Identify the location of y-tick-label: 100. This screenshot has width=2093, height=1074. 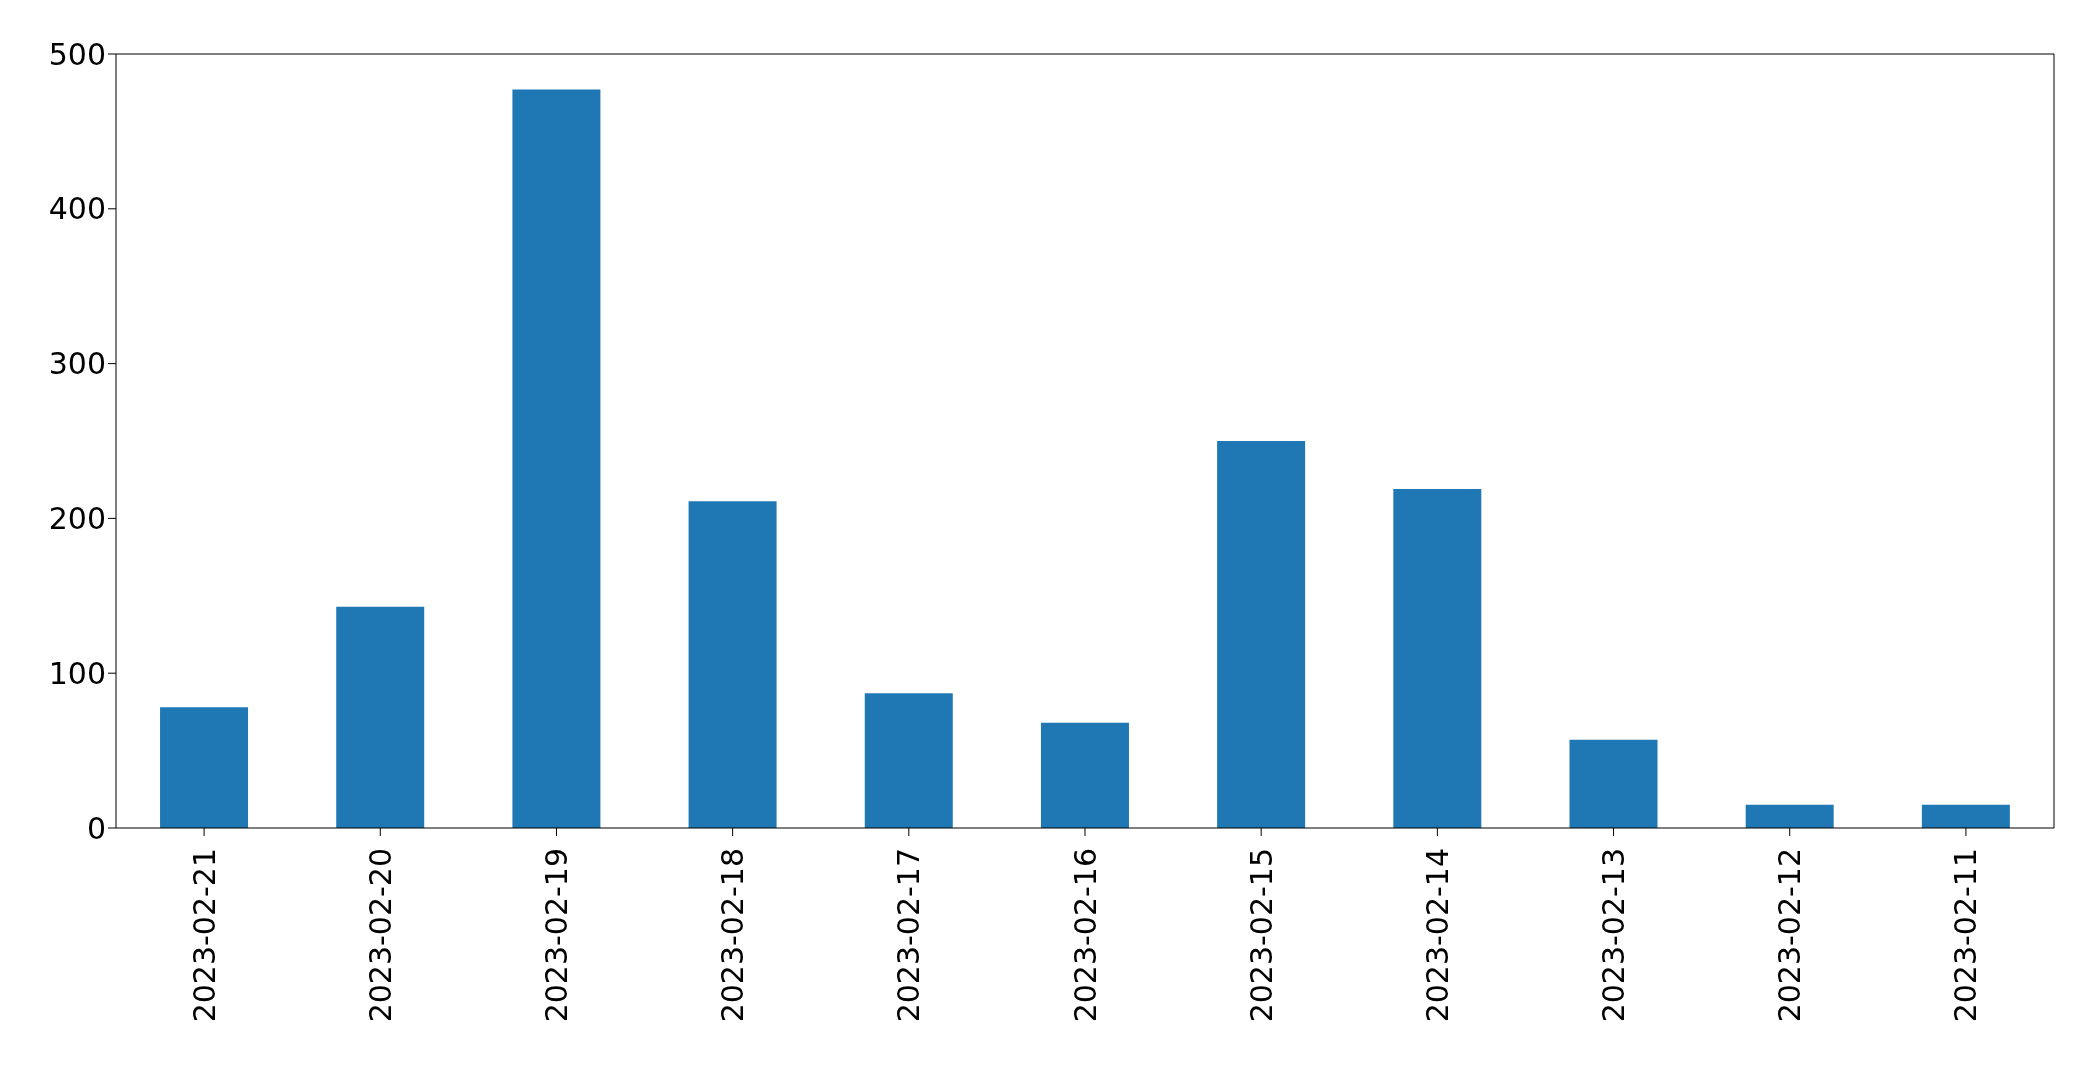
(77, 673).